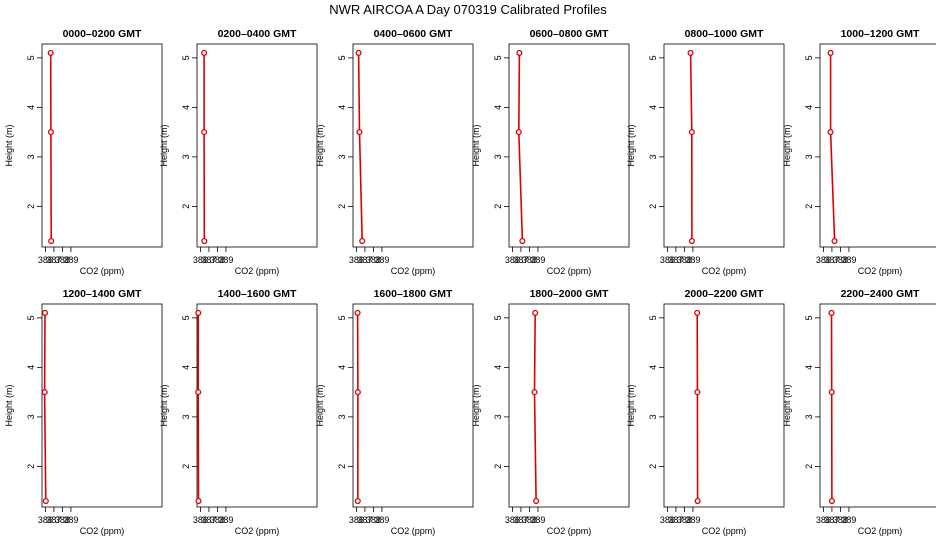 This screenshot has width=936, height=540. Describe the element at coordinates (257, 294) in the screenshot. I see `panel-title: 1400–1600 GMT` at that location.